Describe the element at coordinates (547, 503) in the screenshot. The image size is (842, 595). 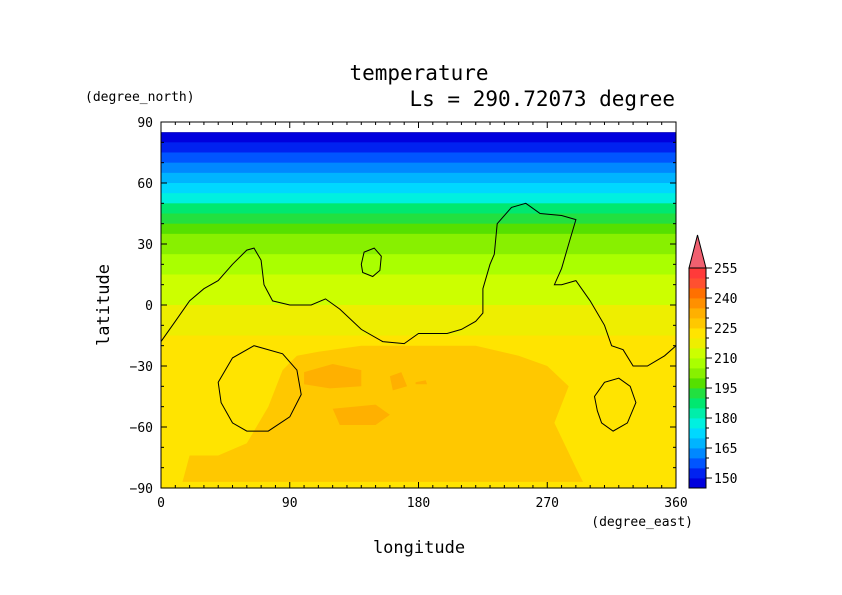
I see `x-tick-label: 270` at that location.